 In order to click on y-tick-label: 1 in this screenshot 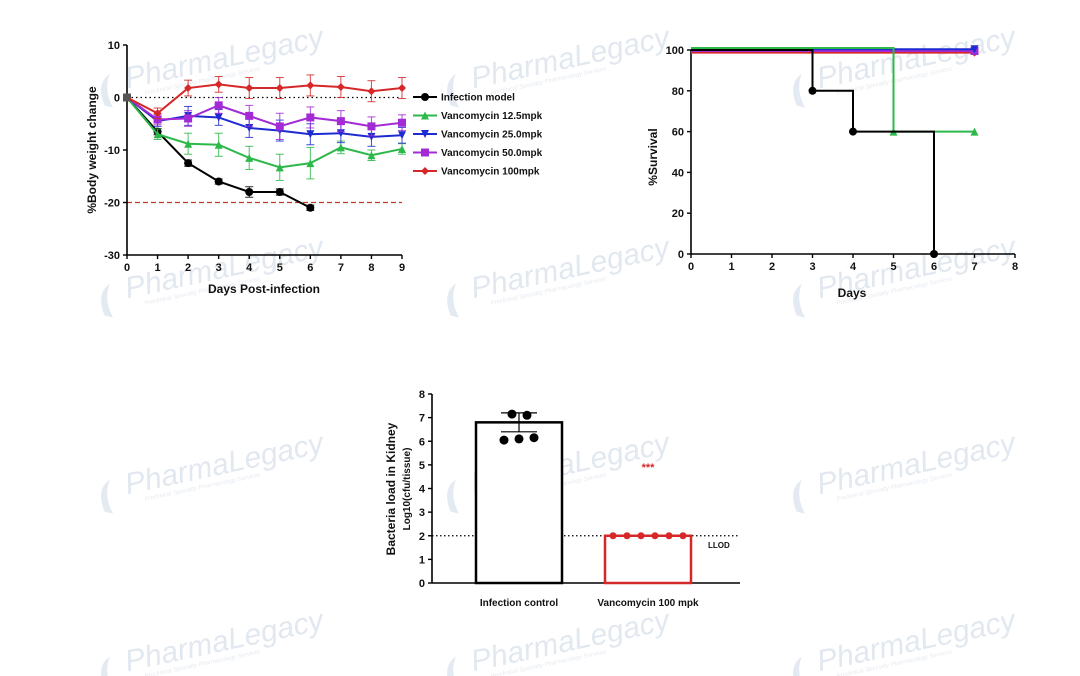, I will do `click(422, 560)`.